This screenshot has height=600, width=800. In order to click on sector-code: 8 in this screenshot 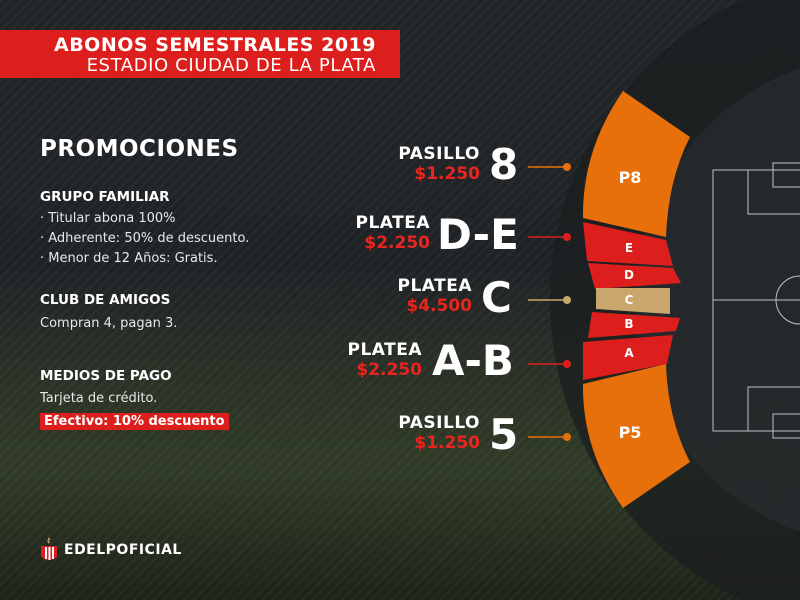, I will do `click(504, 164)`.